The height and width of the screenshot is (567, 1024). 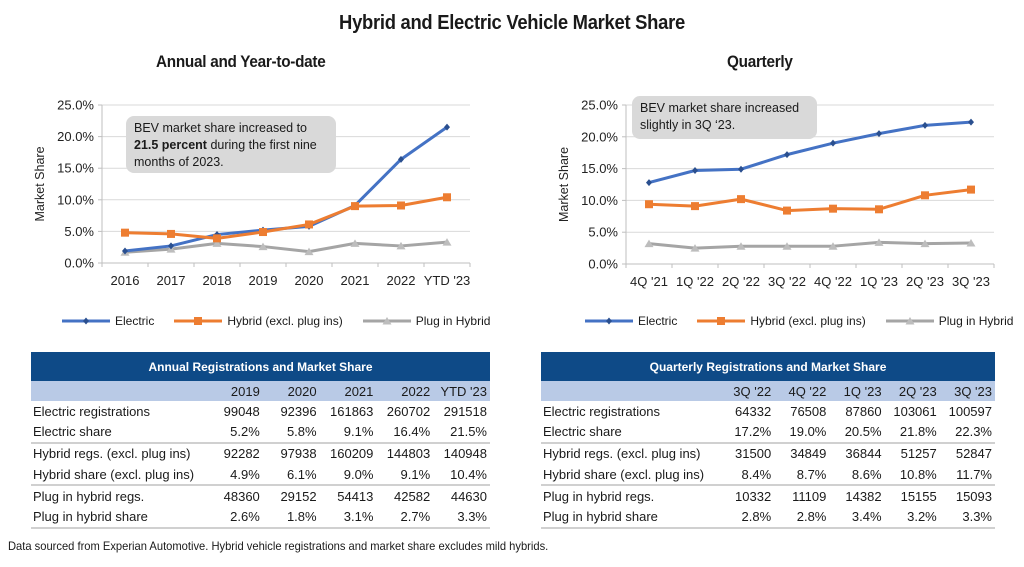 What do you see at coordinates (630, 391) in the screenshot?
I see `header-cell-empty` at bounding box center [630, 391].